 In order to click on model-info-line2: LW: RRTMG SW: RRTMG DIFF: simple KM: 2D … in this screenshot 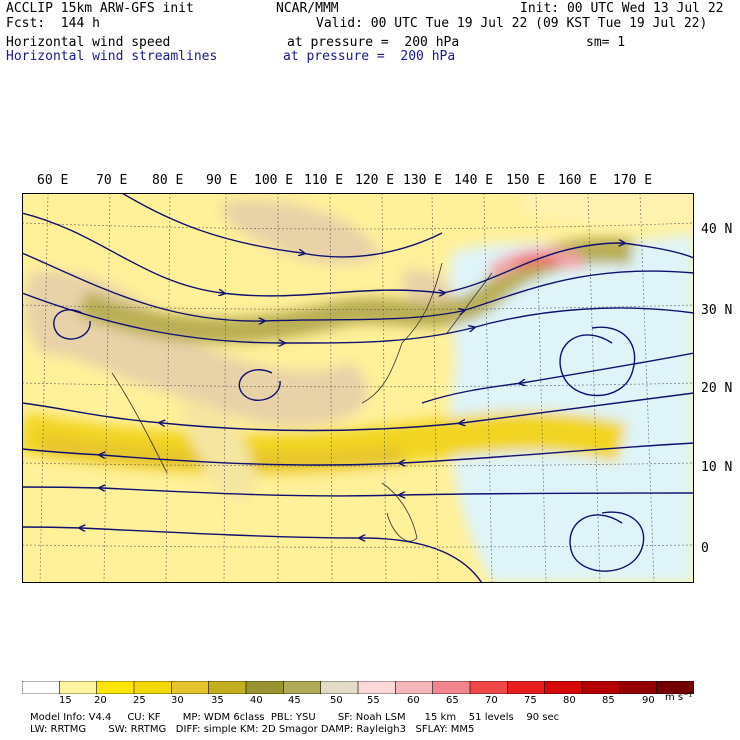, I will do `click(252, 729)`.